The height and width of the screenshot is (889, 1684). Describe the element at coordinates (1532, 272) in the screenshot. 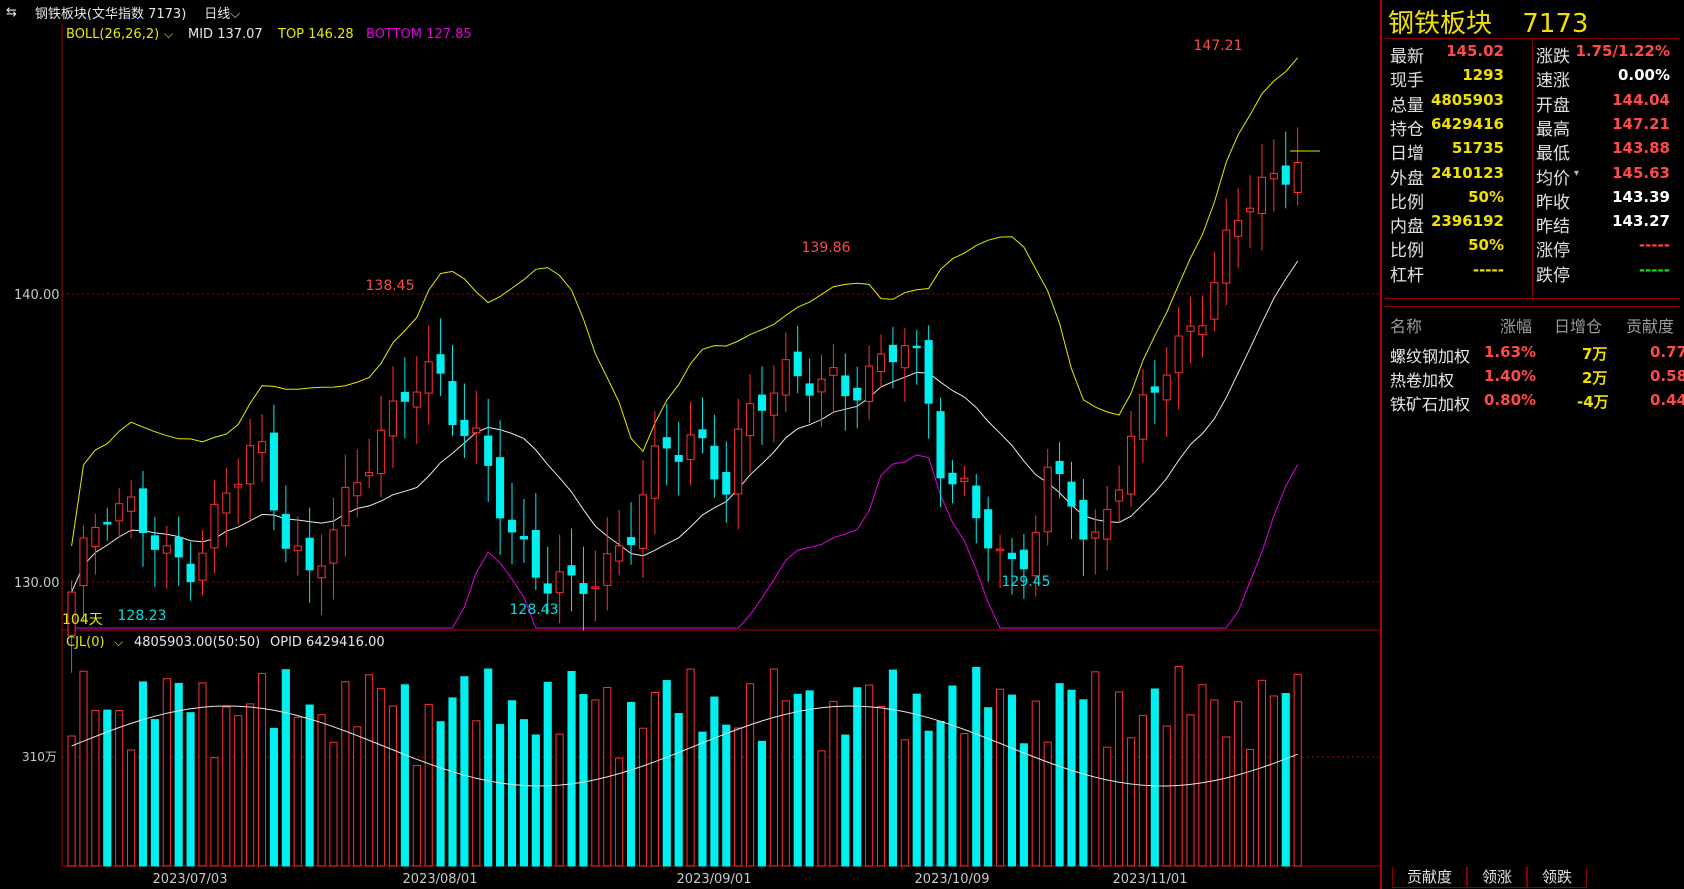

I see `quote-row: 杠杆 ----- 跌停 -----` at that location.